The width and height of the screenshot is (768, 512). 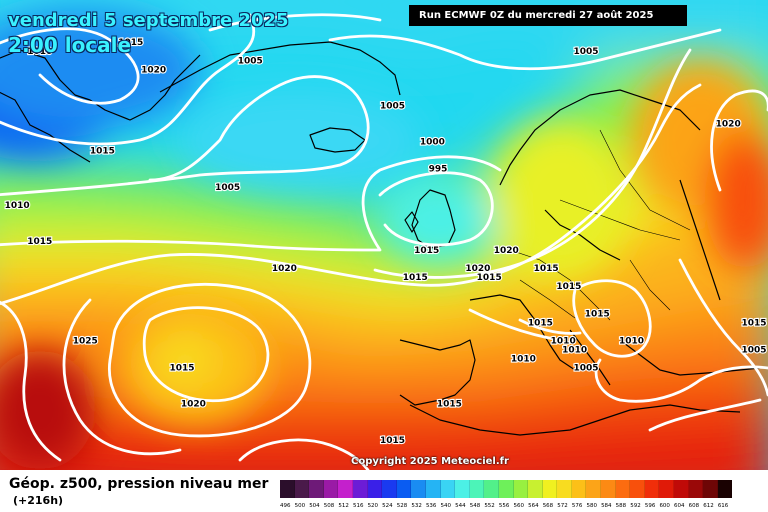 I want to click on scale-label: 584, so click(x=606, y=506).